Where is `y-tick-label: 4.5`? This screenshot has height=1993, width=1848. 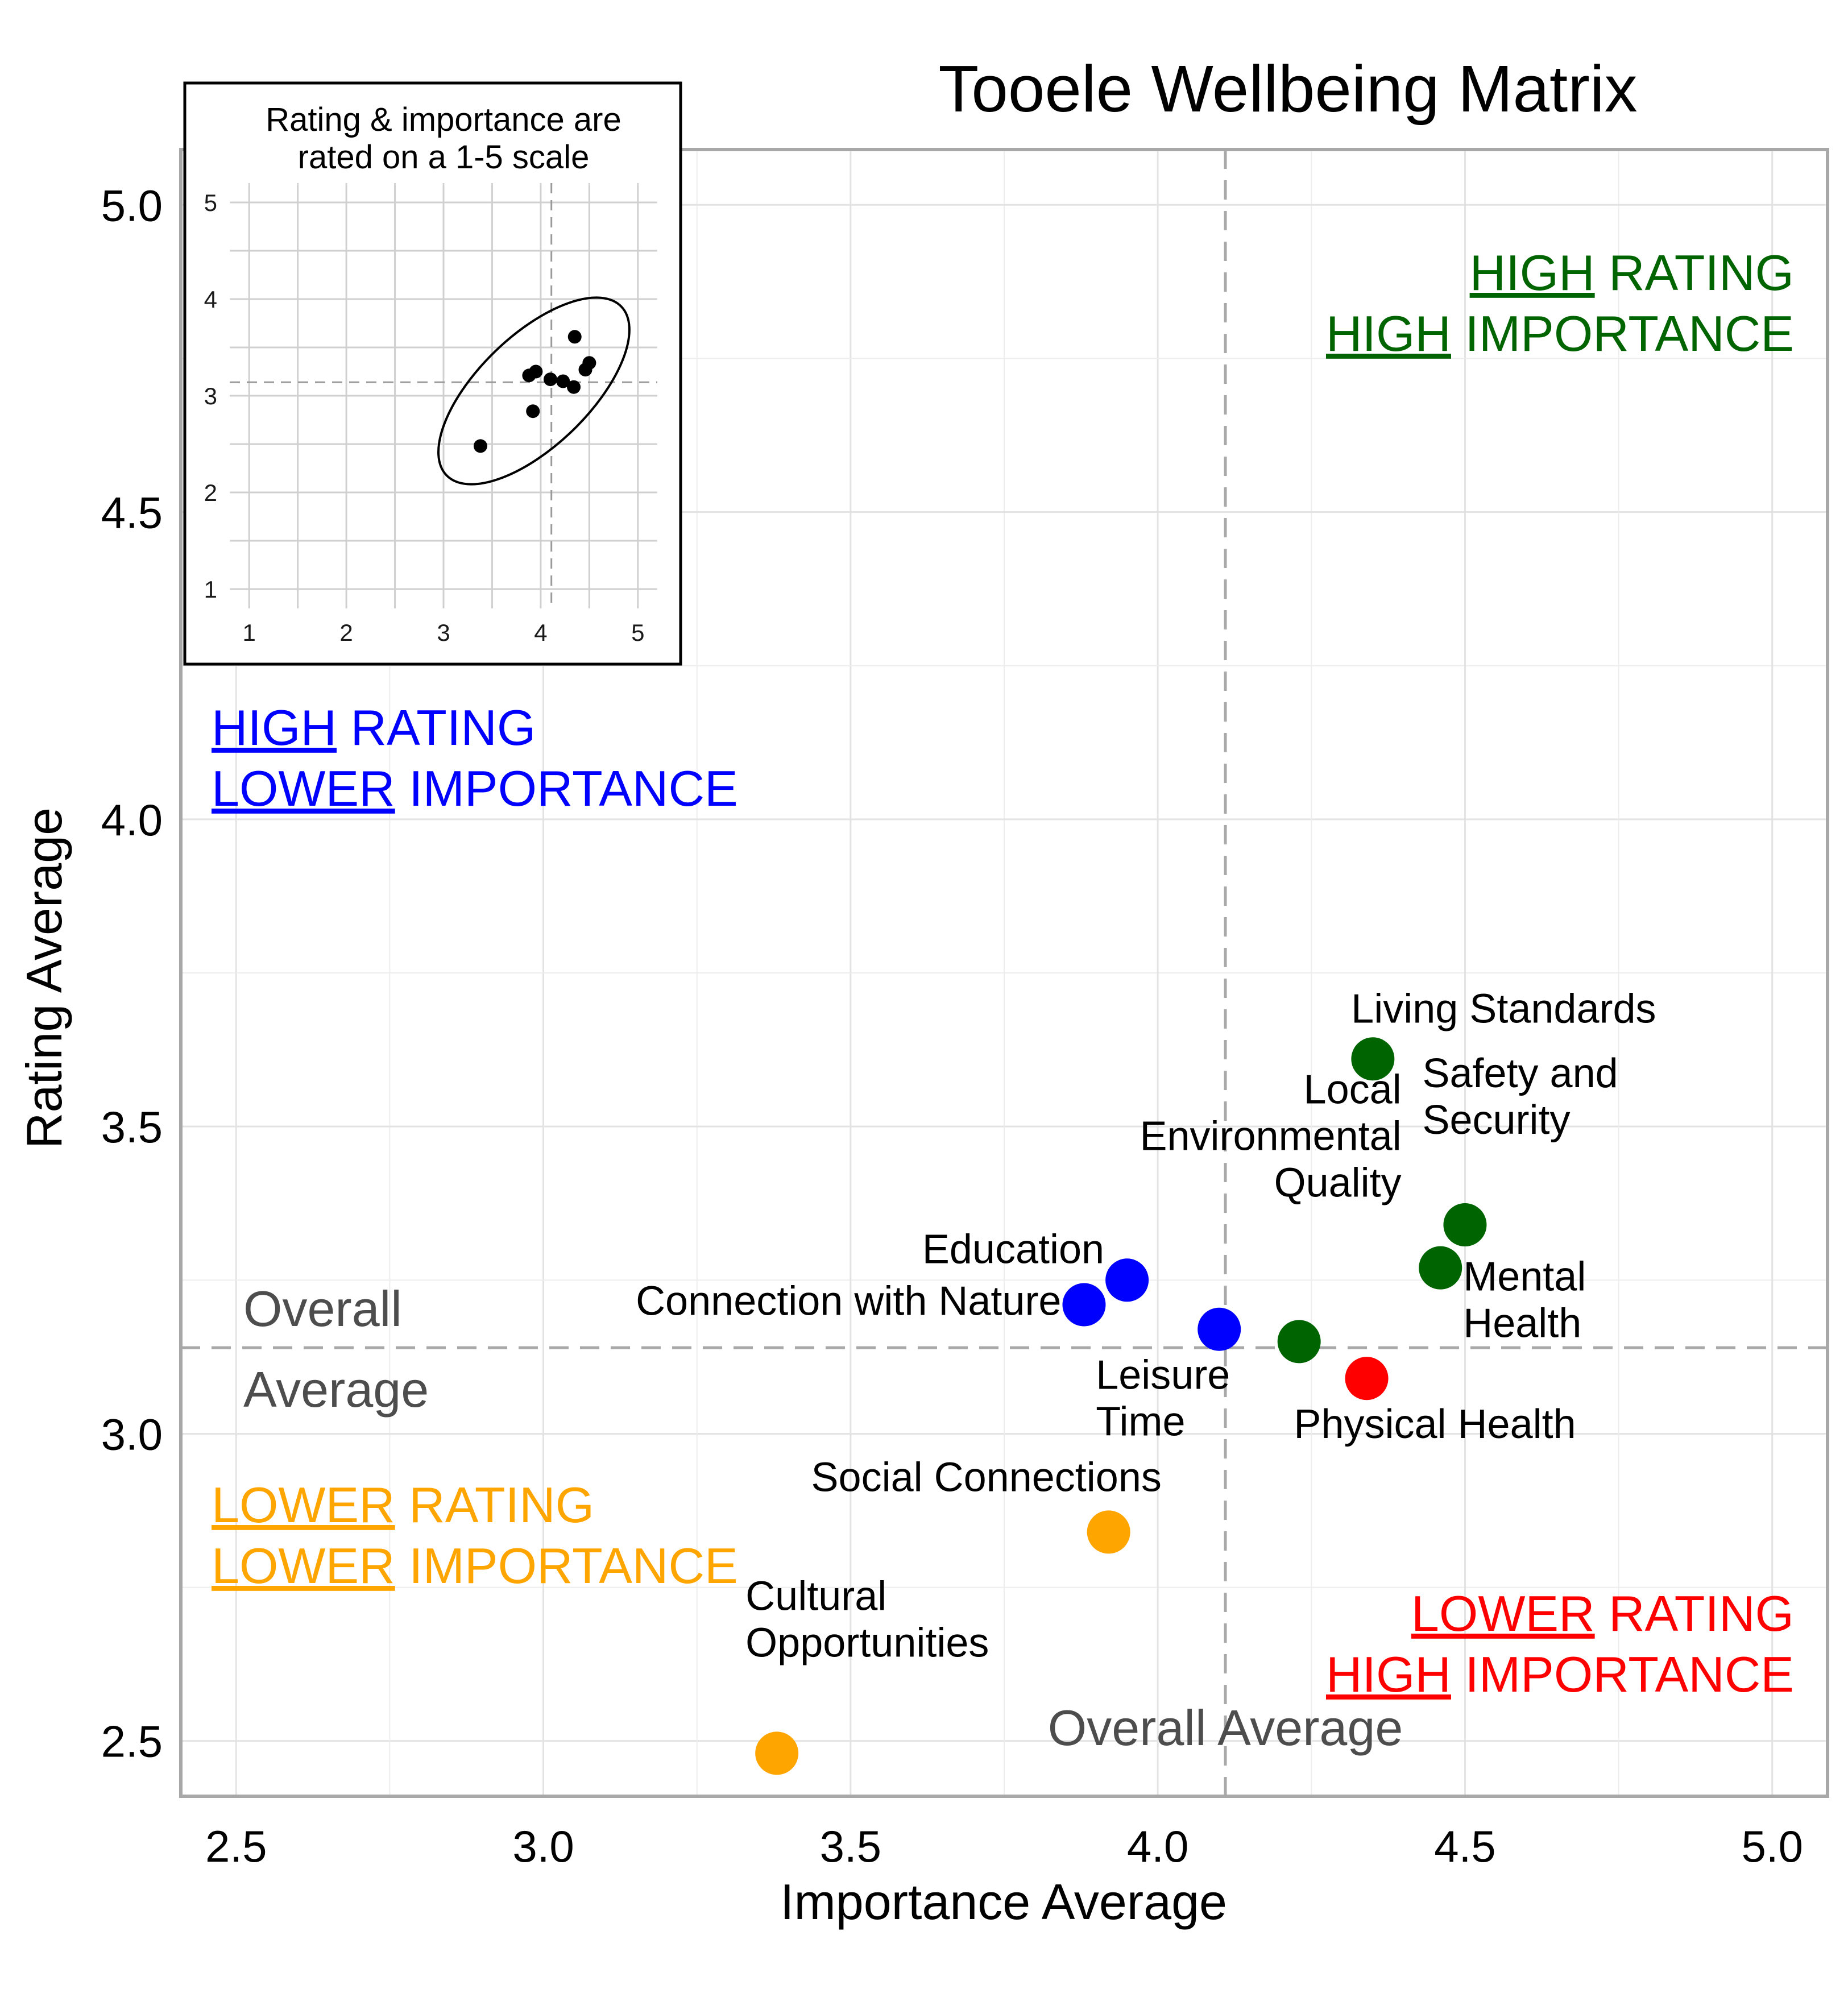 y-tick-label: 4.5 is located at coordinates (132, 513).